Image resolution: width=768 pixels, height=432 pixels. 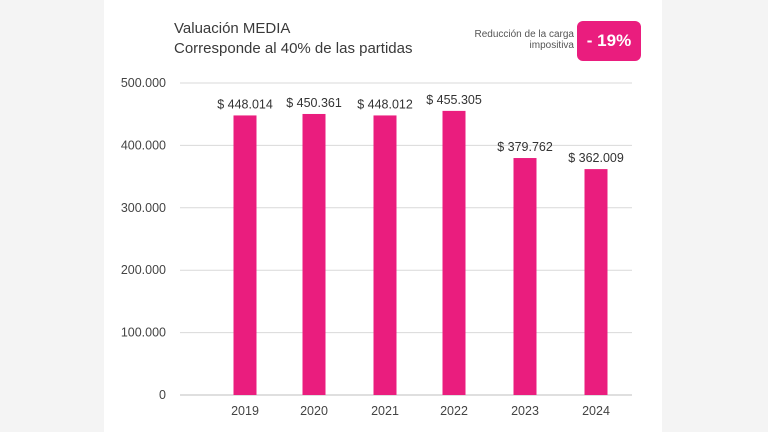 What do you see at coordinates (385, 411) in the screenshot?
I see `x-tick-label: 2021` at bounding box center [385, 411].